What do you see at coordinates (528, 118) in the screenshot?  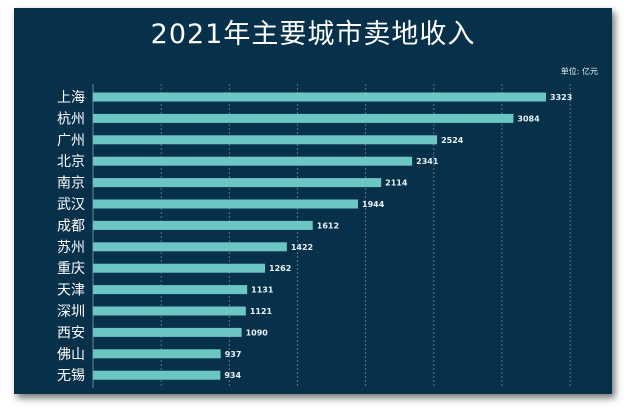 I see `data-label: 3084` at bounding box center [528, 118].